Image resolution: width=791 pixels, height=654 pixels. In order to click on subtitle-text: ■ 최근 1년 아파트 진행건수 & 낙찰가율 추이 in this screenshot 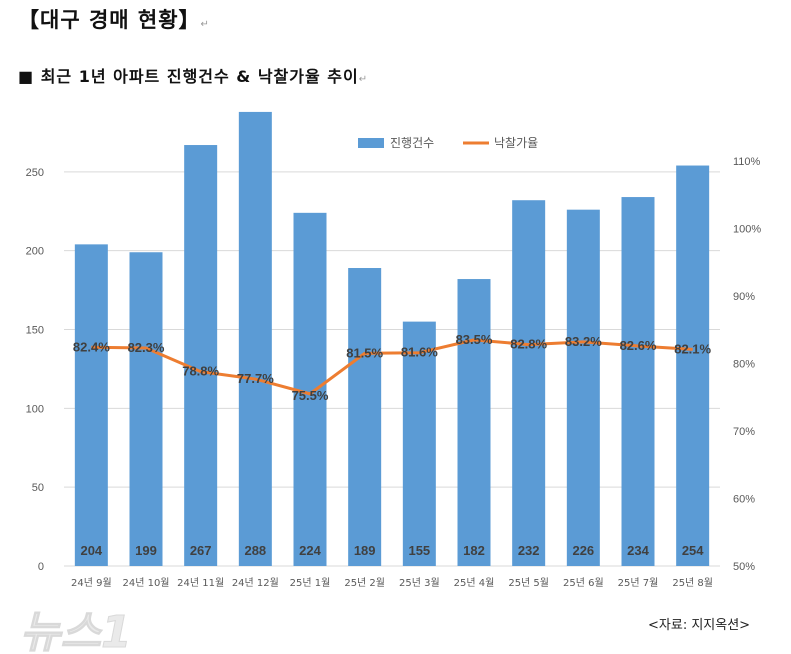, I will do `click(188, 76)`.